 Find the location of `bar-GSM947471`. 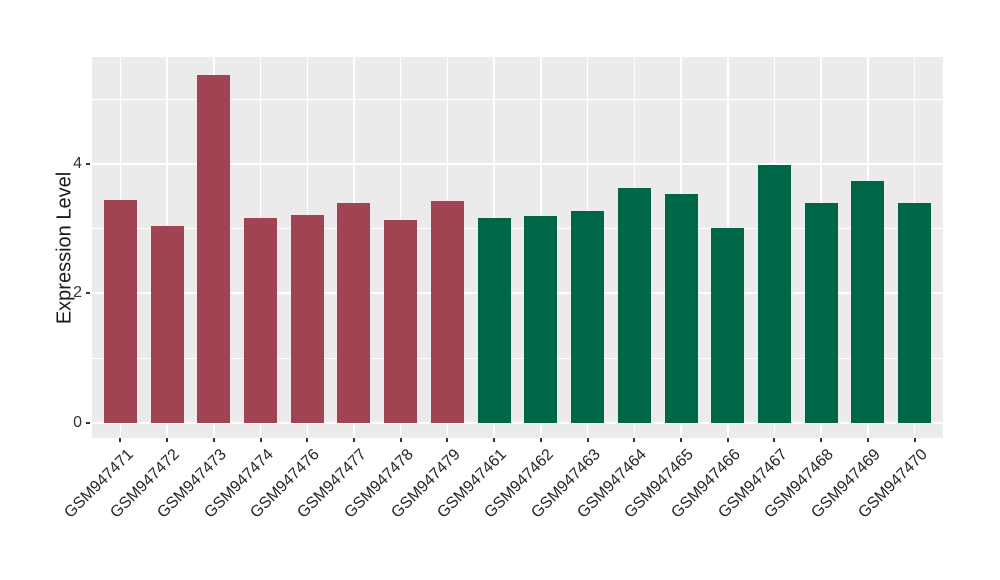

bar-GSM947471 is located at coordinates (120, 311).